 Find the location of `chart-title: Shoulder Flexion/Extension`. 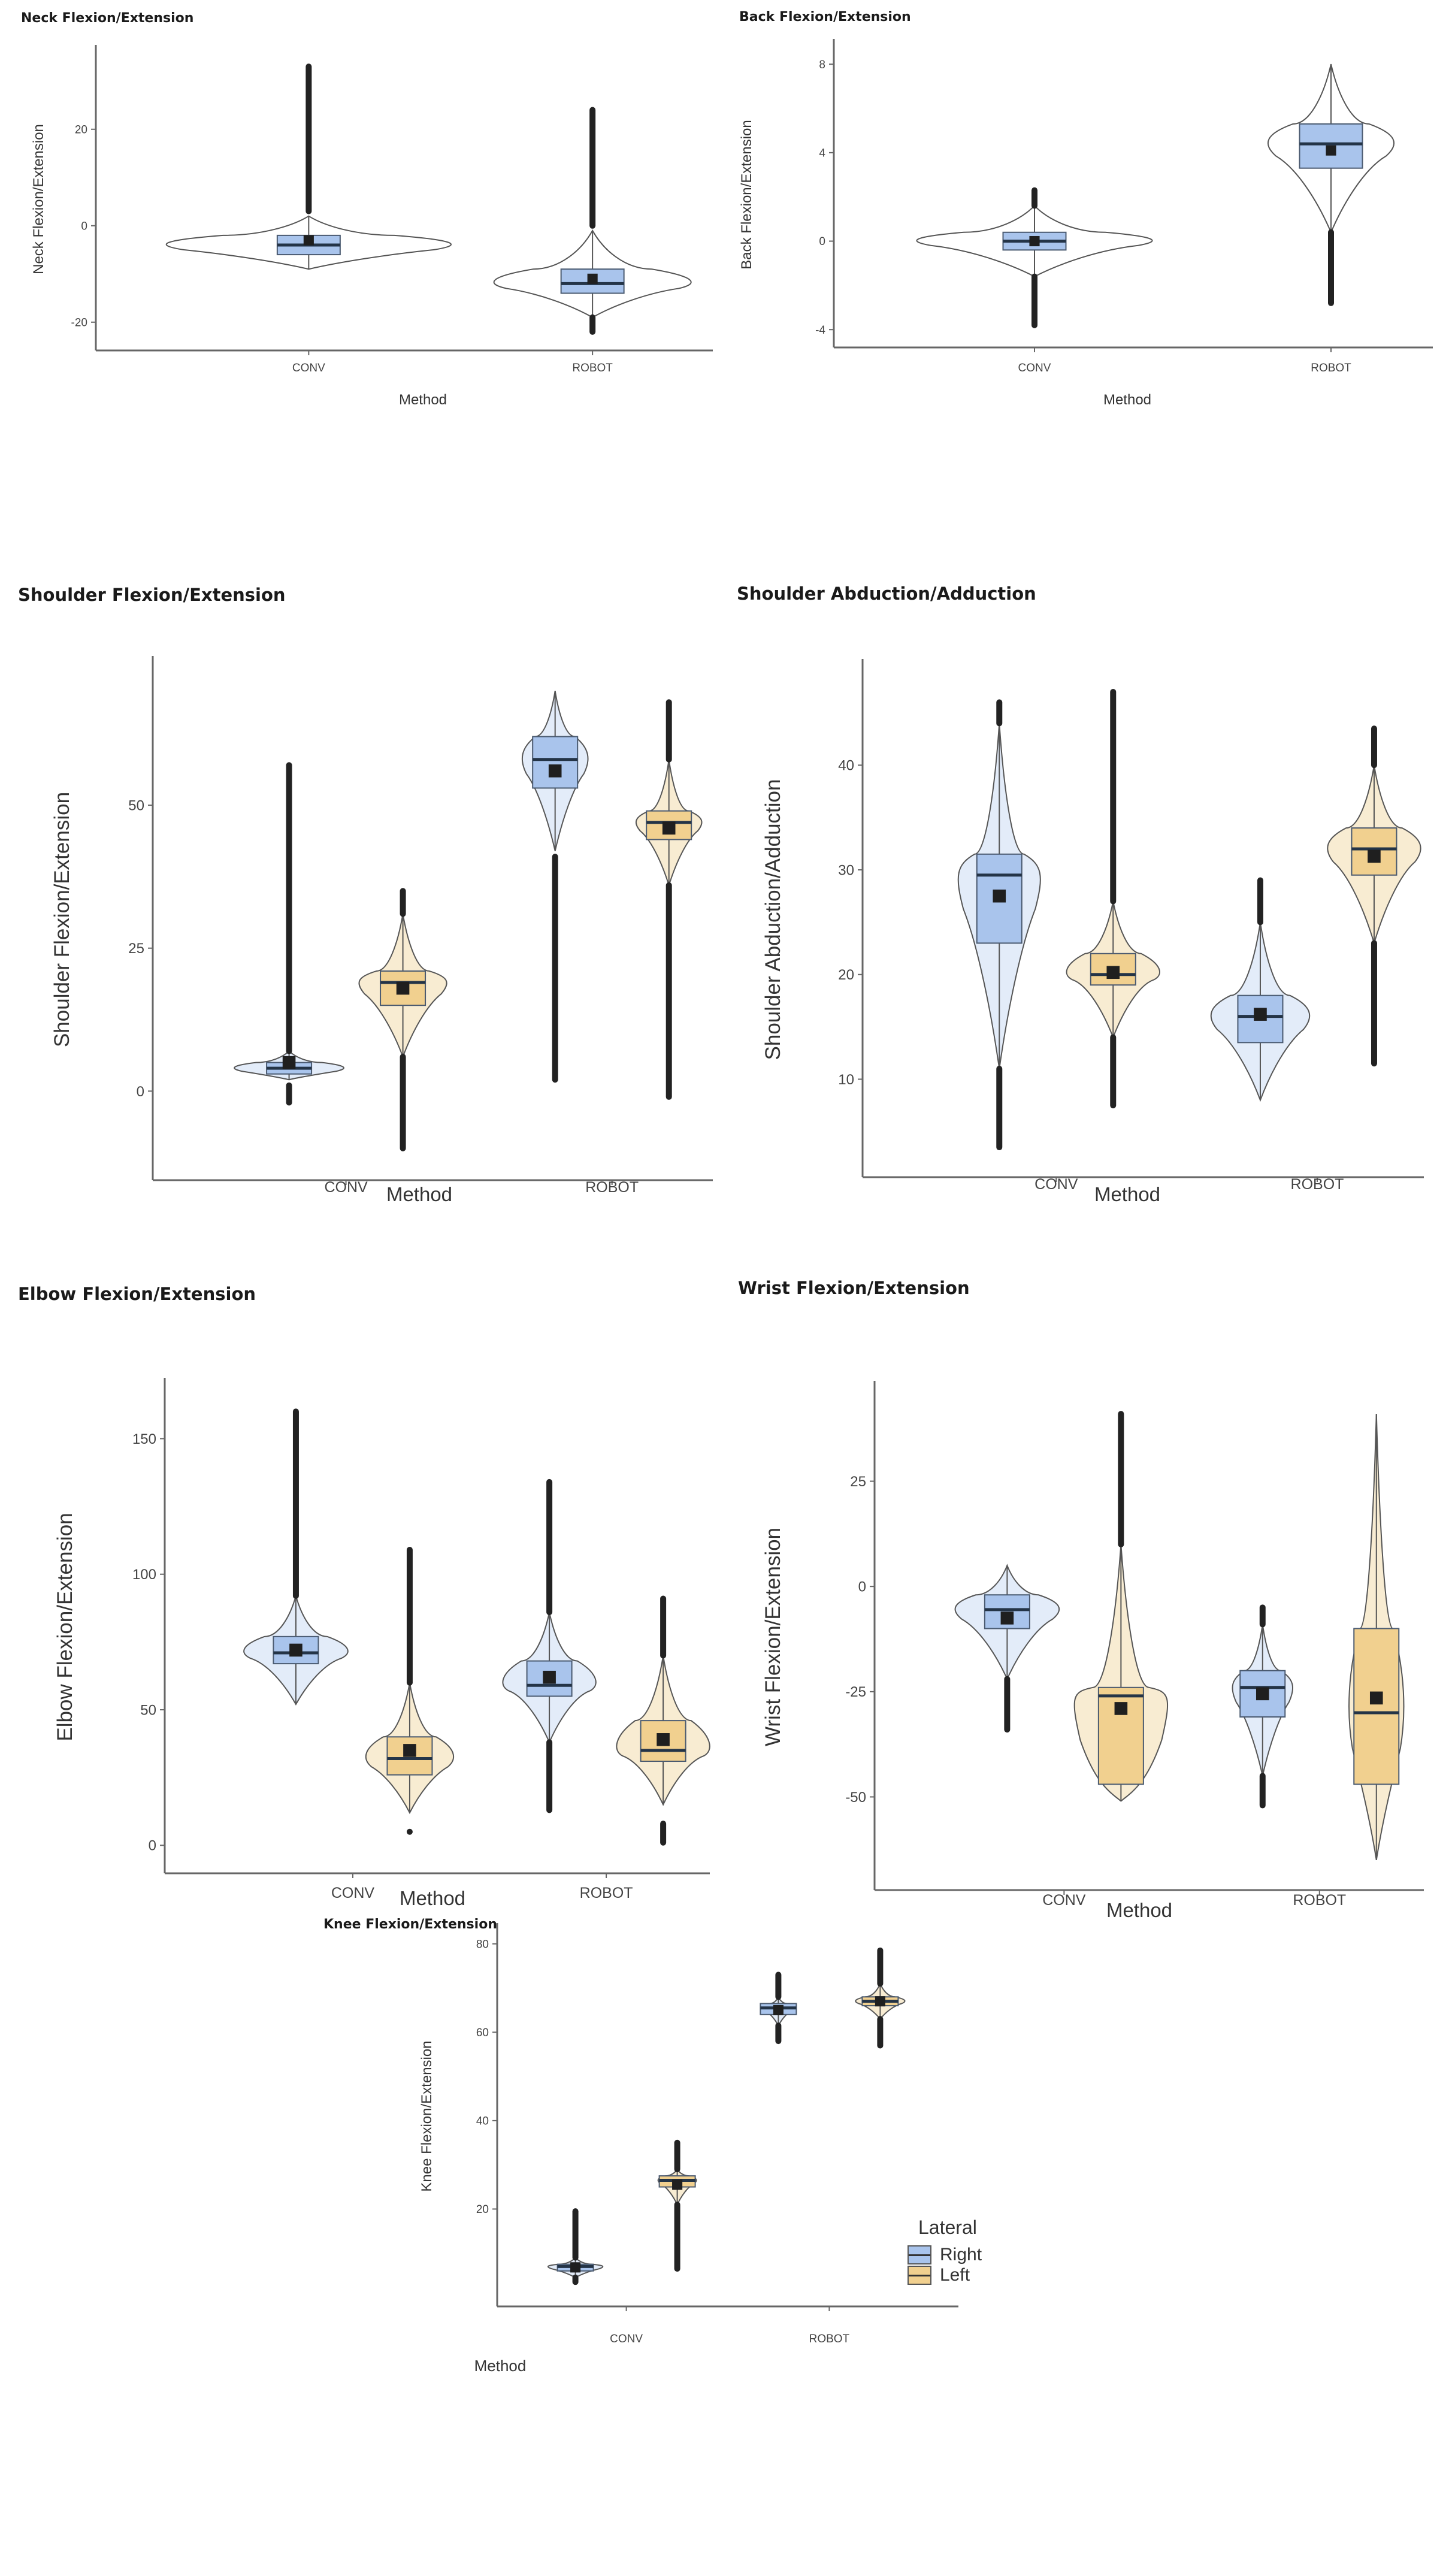

chart-title: Shoulder Flexion/Extension is located at coordinates (152, 595).